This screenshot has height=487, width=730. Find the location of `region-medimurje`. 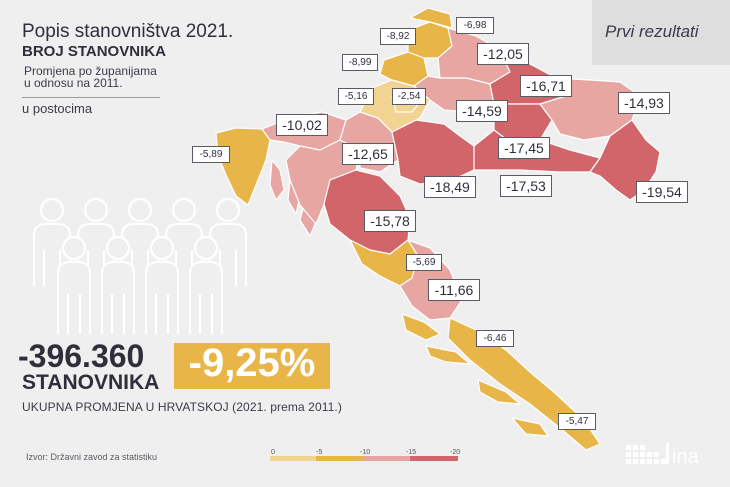

region-medimurje is located at coordinates (431, 18).